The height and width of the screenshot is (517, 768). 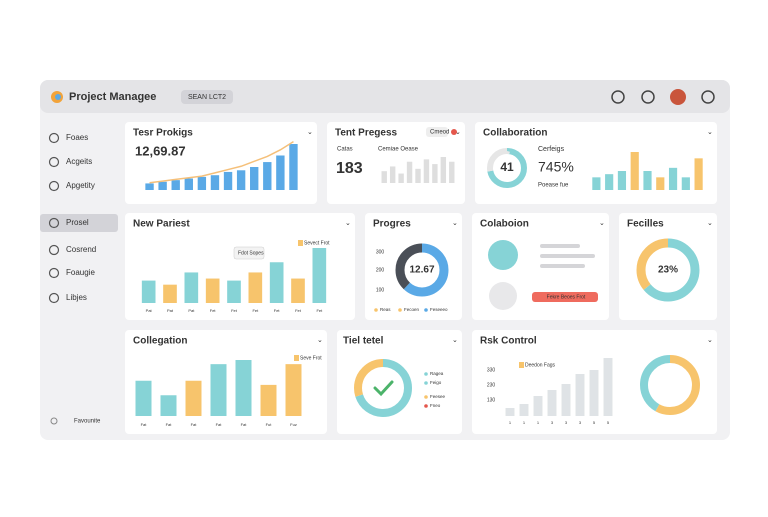 I want to click on x-tick-label: Fut, so click(x=269, y=424).